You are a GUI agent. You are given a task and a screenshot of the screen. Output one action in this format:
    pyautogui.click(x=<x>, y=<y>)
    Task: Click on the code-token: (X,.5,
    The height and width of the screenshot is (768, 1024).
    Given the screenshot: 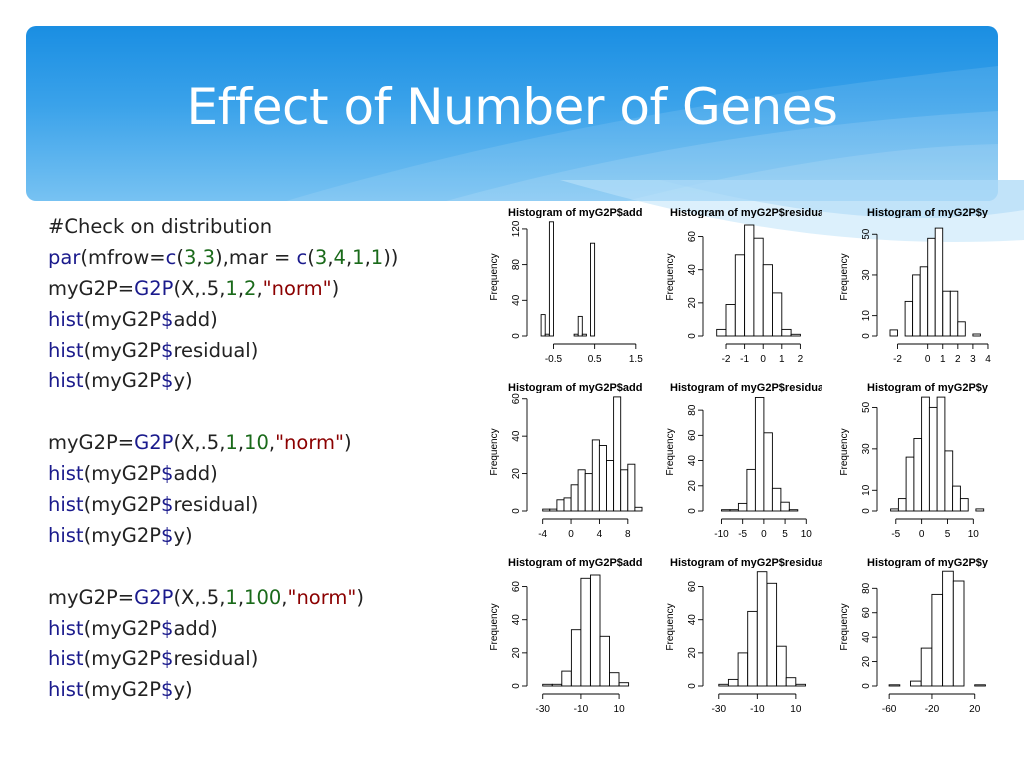 What is the action you would take?
    pyautogui.click(x=199, y=443)
    